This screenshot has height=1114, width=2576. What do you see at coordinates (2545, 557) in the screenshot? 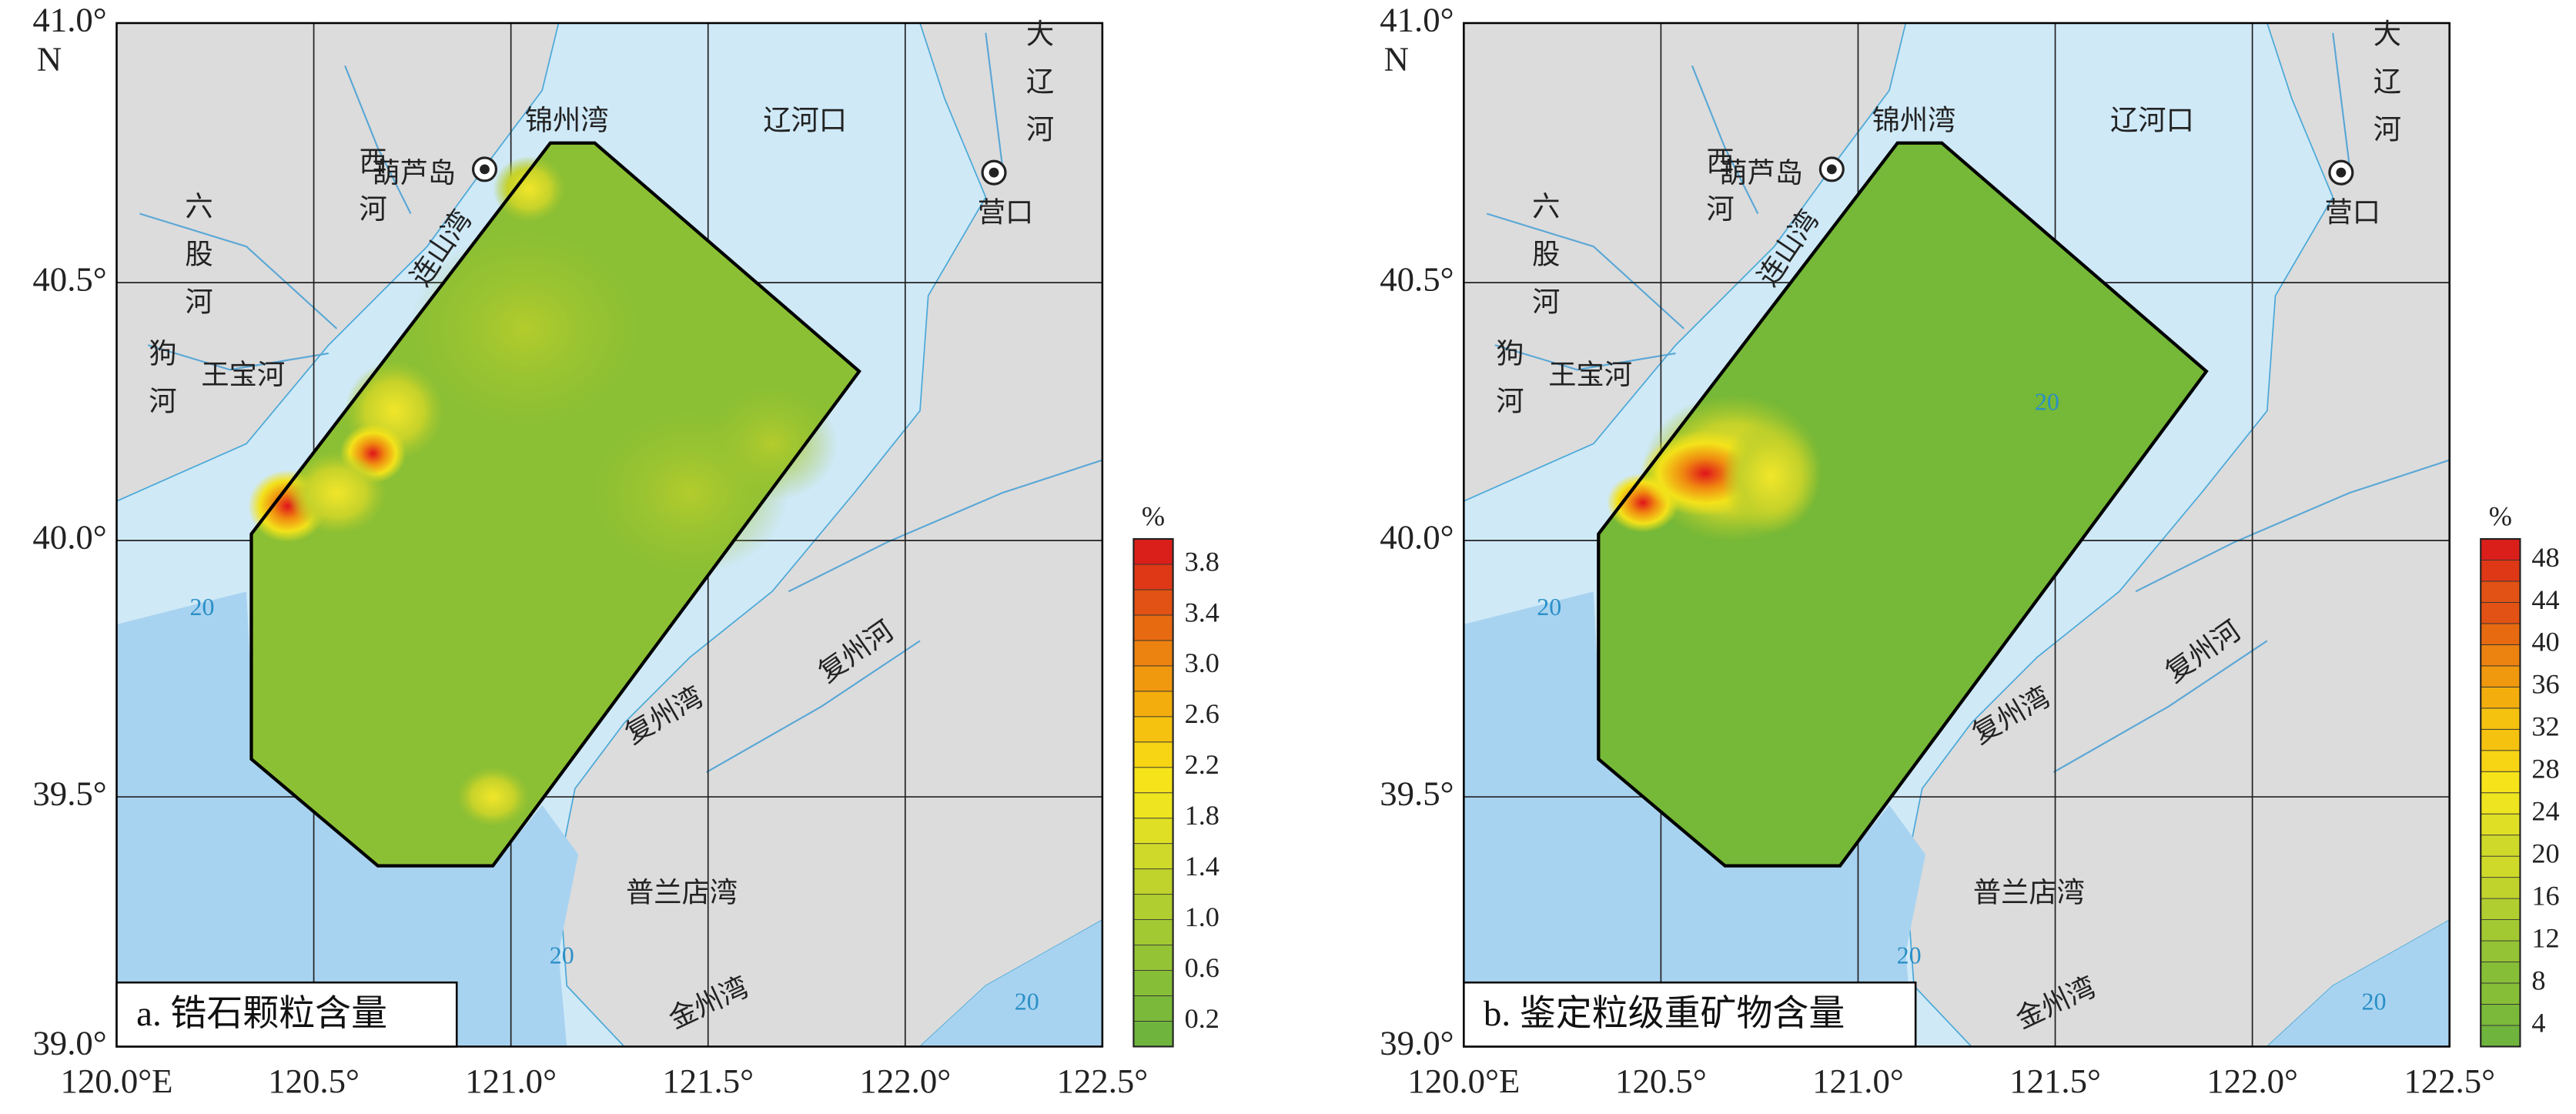
I see `colorbar-label: 48` at bounding box center [2545, 557].